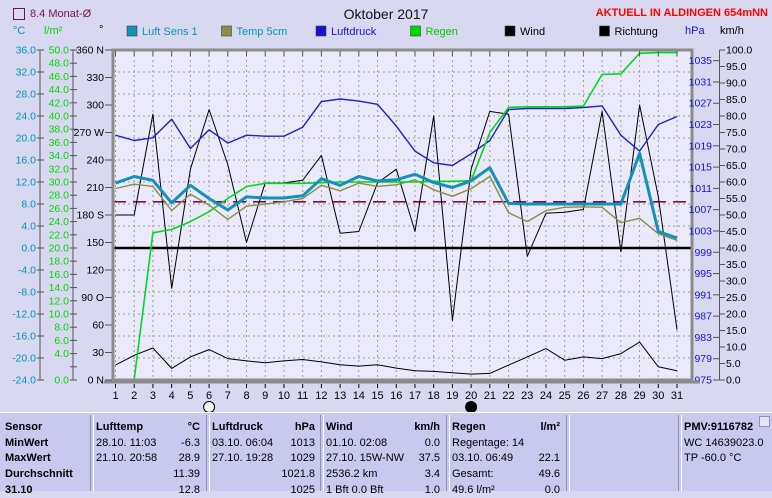  Describe the element at coordinates (396, 358) in the screenshot. I see `series-wind-line` at that location.